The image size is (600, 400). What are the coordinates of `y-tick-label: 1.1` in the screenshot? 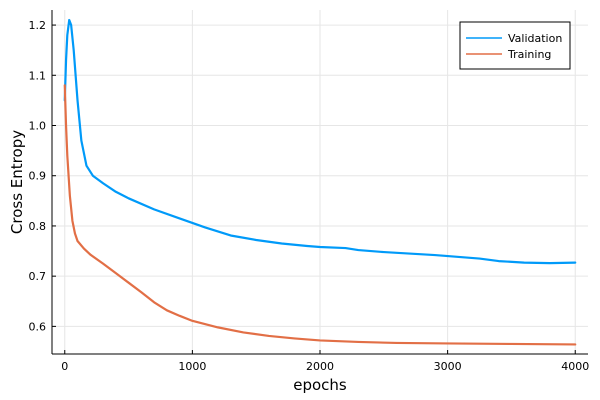 It's located at (38, 75).